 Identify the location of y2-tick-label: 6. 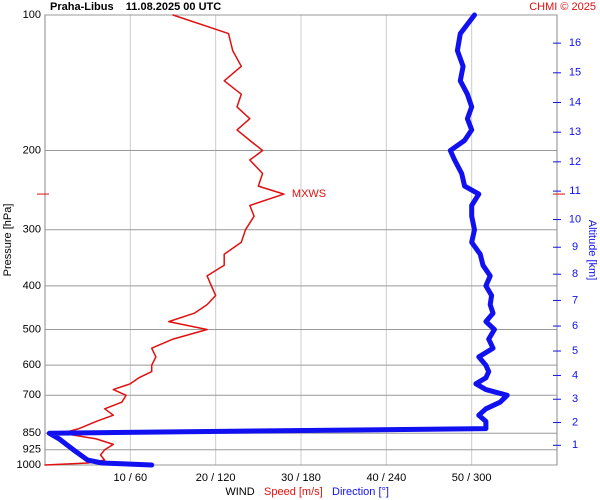
(575, 326).